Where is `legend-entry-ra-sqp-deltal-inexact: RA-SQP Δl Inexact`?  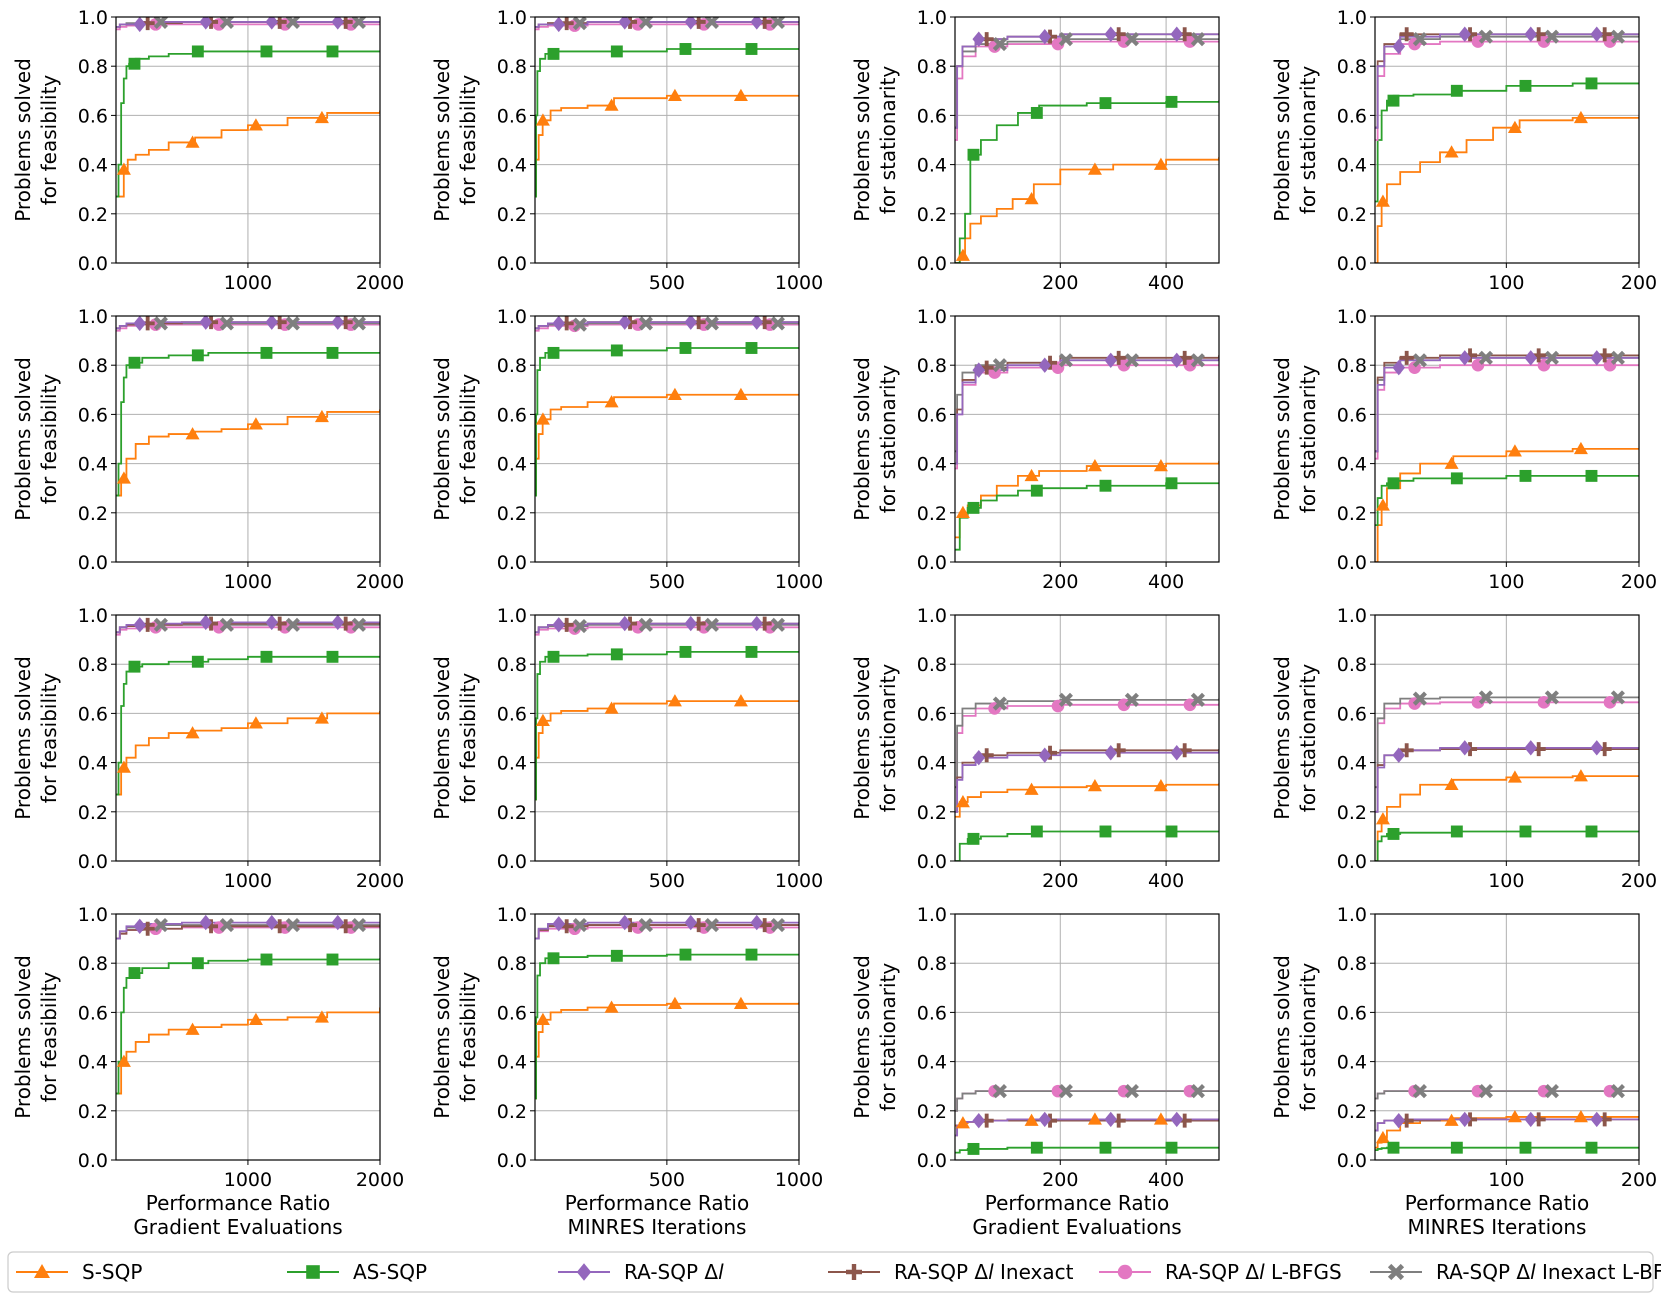
legend-entry-ra-sqp-deltal-inexact: RA-SQP Δl Inexact is located at coordinates (951, 1272).